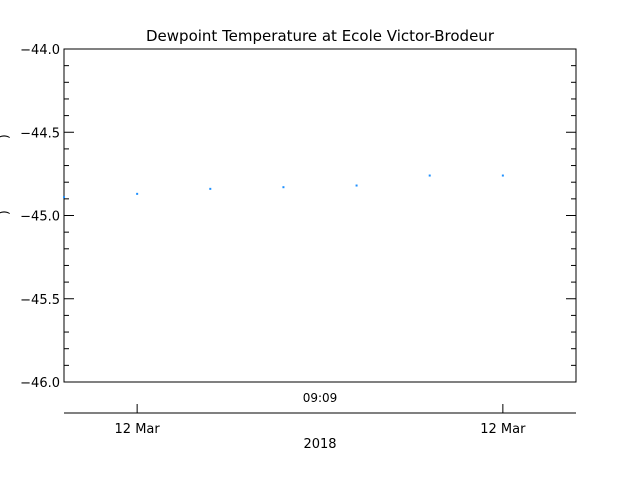 The width and height of the screenshot is (640, 480). I want to click on y-tick-label: −44.5, so click(40, 133).